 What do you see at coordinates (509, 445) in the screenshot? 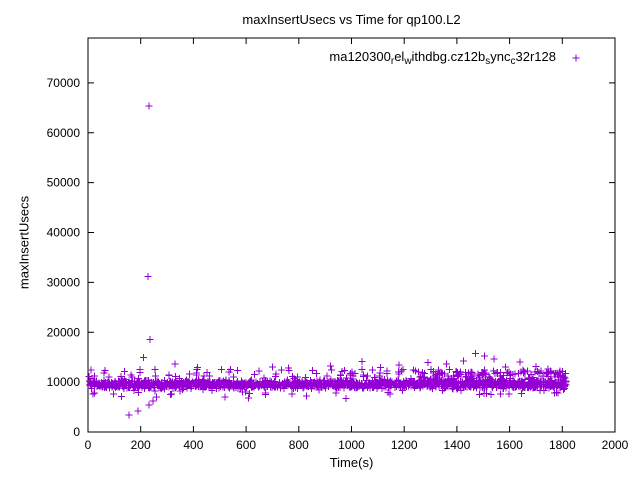
I see `x-tick-label: 1600` at bounding box center [509, 445].